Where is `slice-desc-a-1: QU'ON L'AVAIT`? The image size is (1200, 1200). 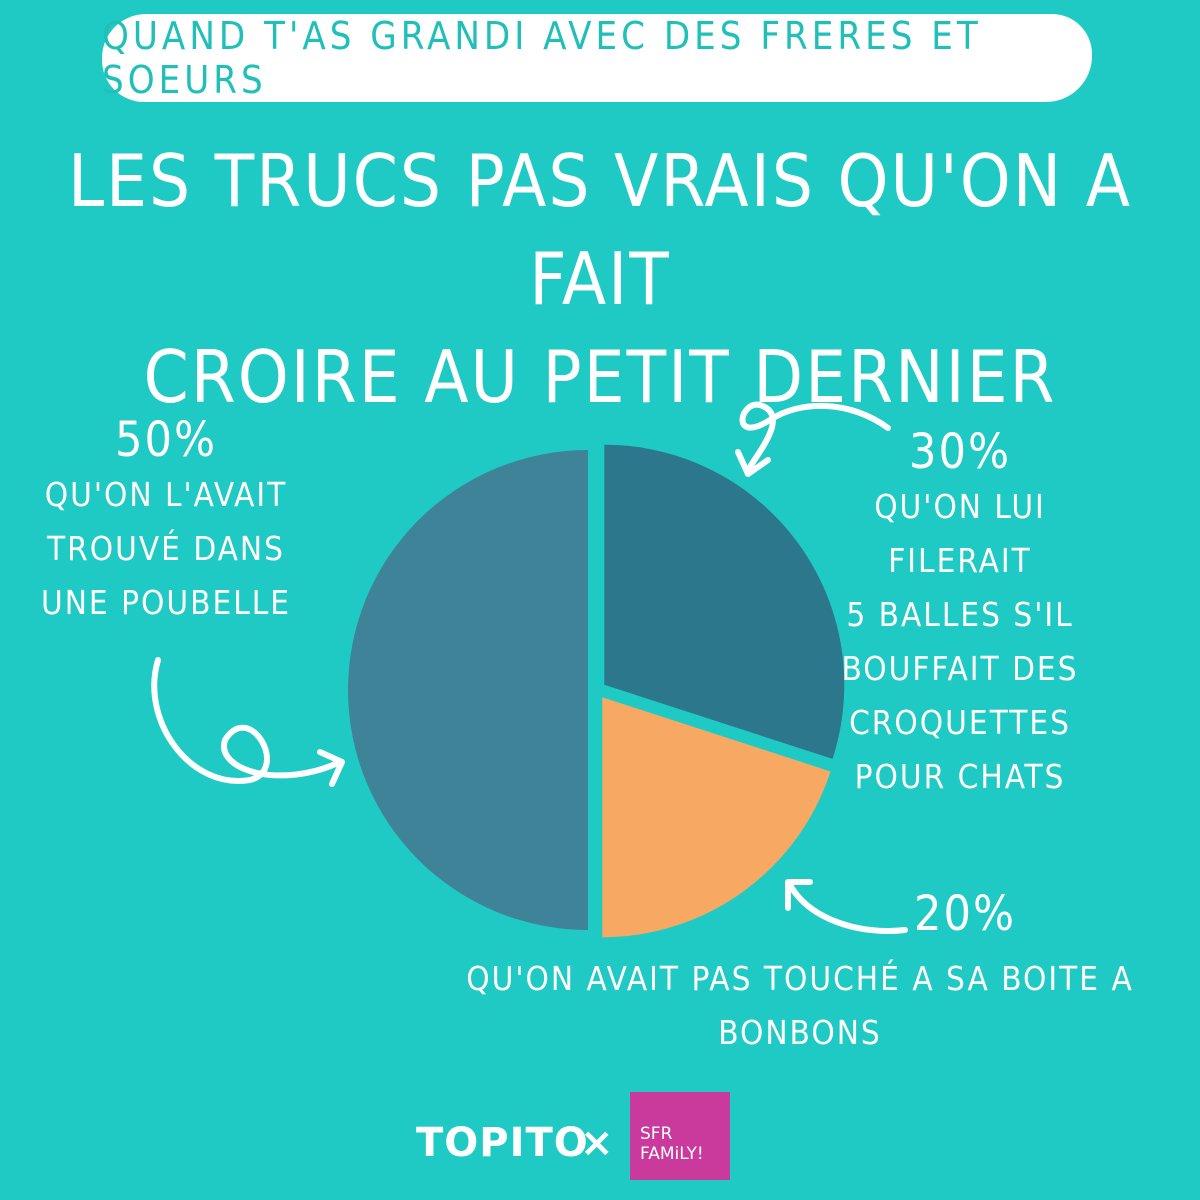 slice-desc-a-1: QU'ON L'AVAIT is located at coordinates (166, 494).